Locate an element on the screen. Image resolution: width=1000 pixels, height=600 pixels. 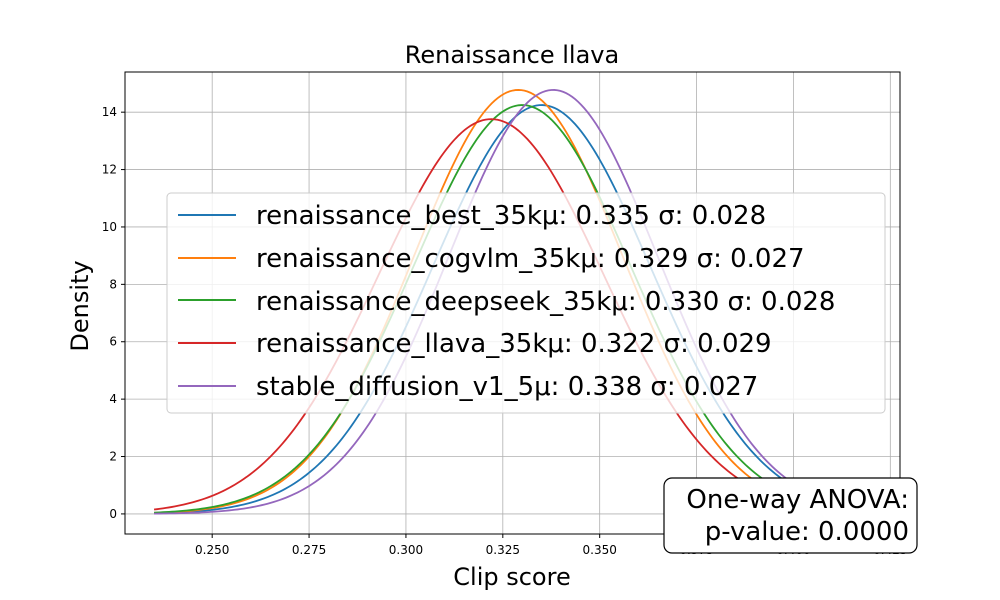
y-tick-label: 14 is located at coordinates (109, 112).